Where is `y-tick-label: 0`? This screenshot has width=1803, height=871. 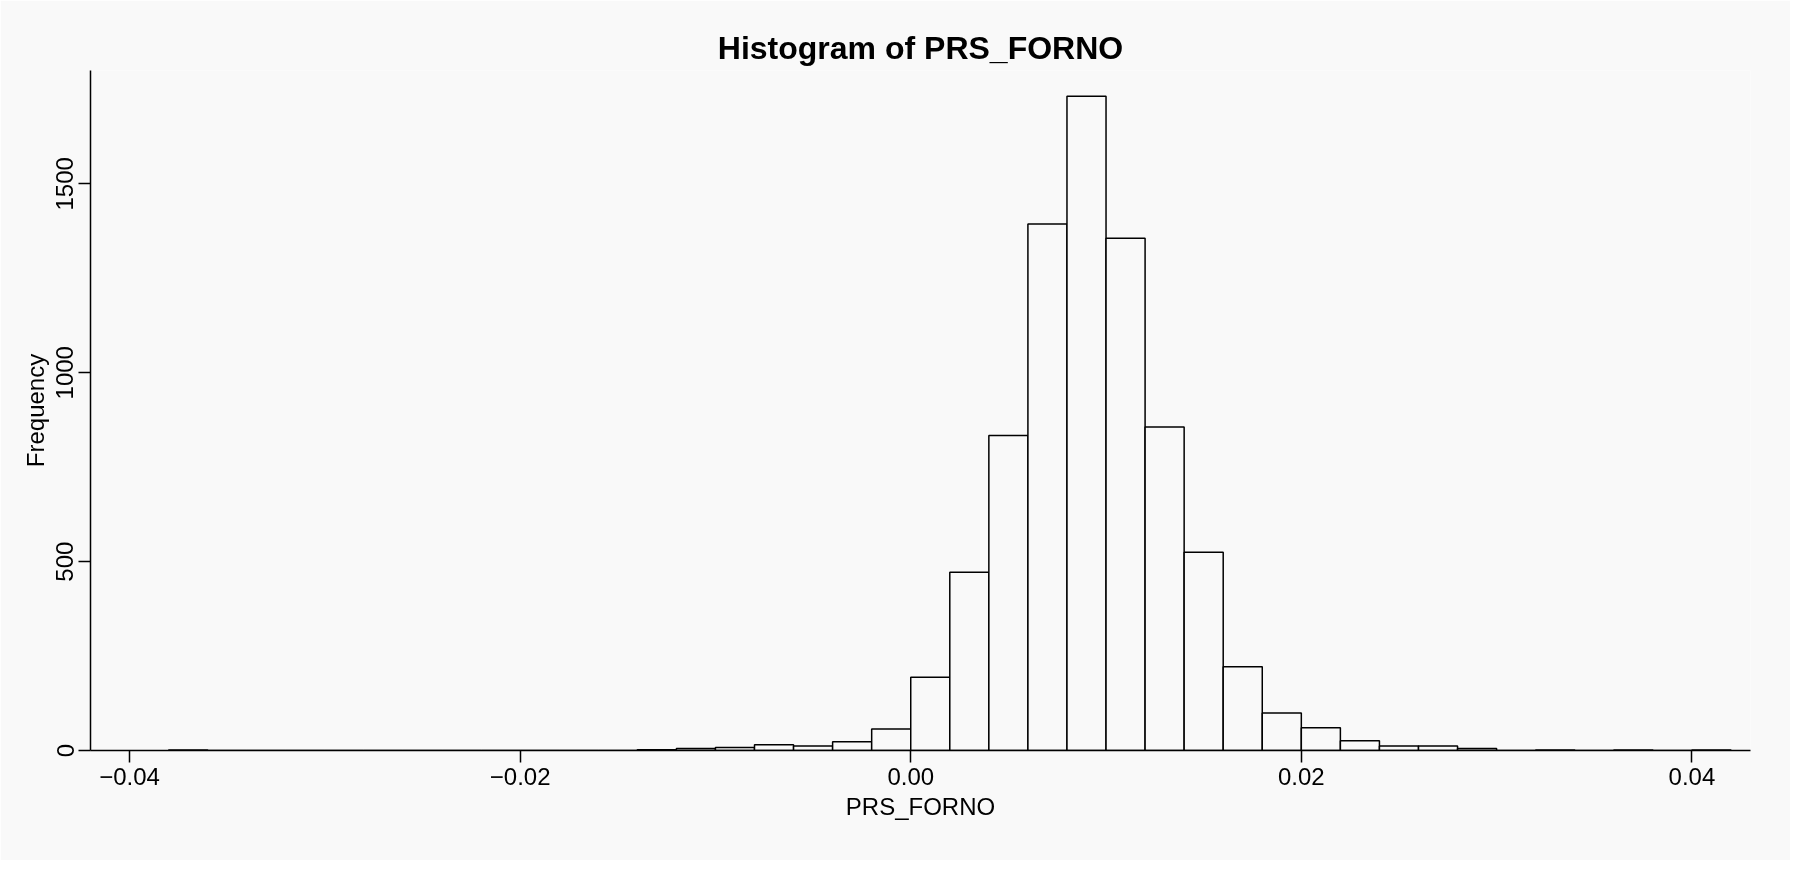
y-tick-label: 0 is located at coordinates (65, 750).